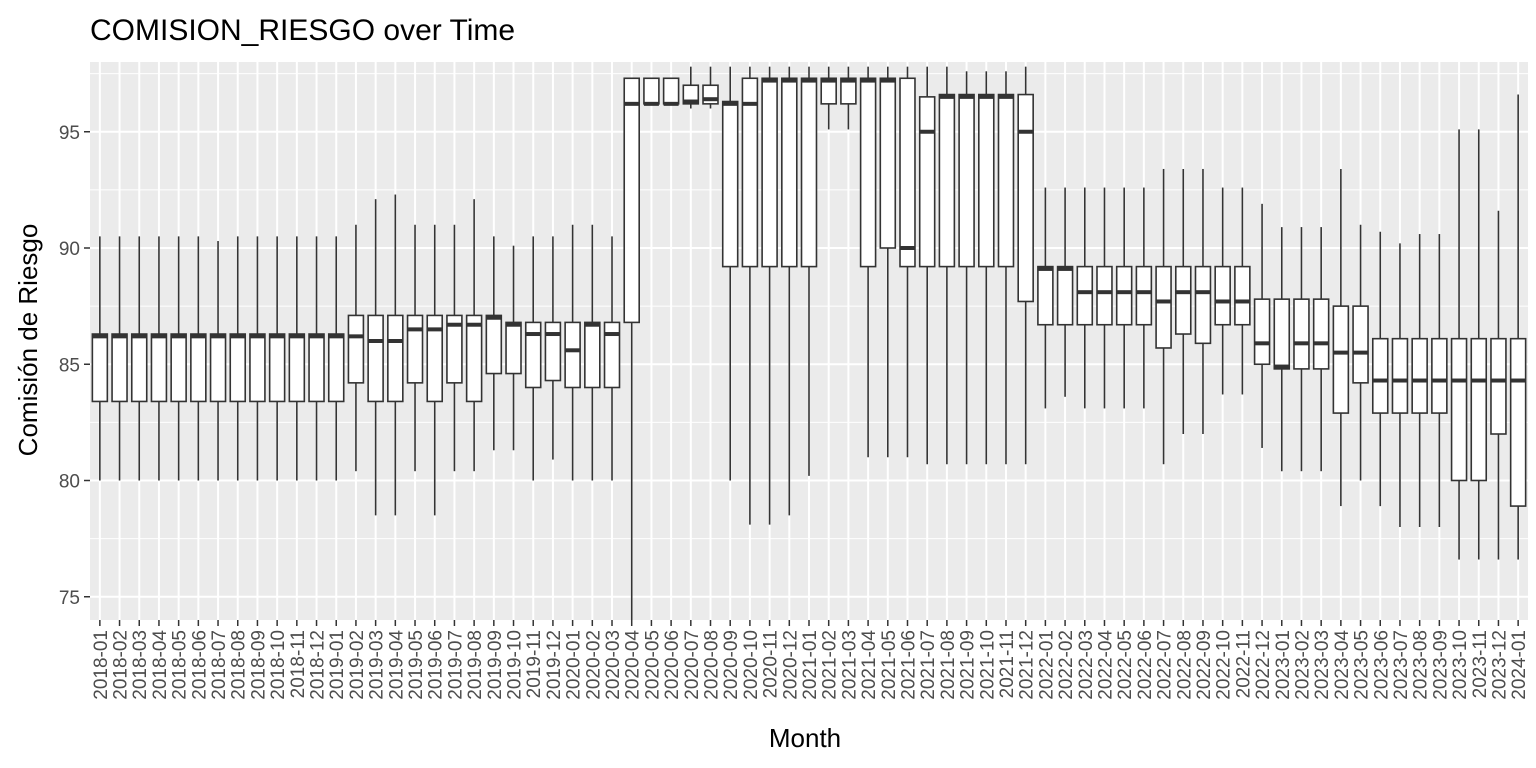 This screenshot has height=768, width=1536. I want to click on x-tick-label: 2019-09, so click(495, 665).